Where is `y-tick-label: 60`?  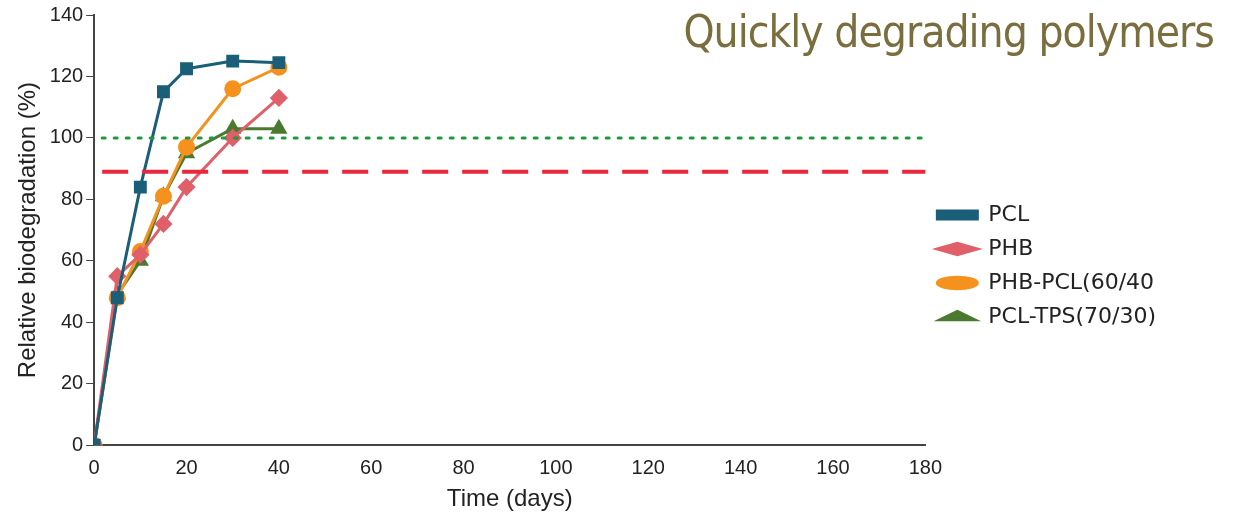
y-tick-label: 60 is located at coordinates (72, 259).